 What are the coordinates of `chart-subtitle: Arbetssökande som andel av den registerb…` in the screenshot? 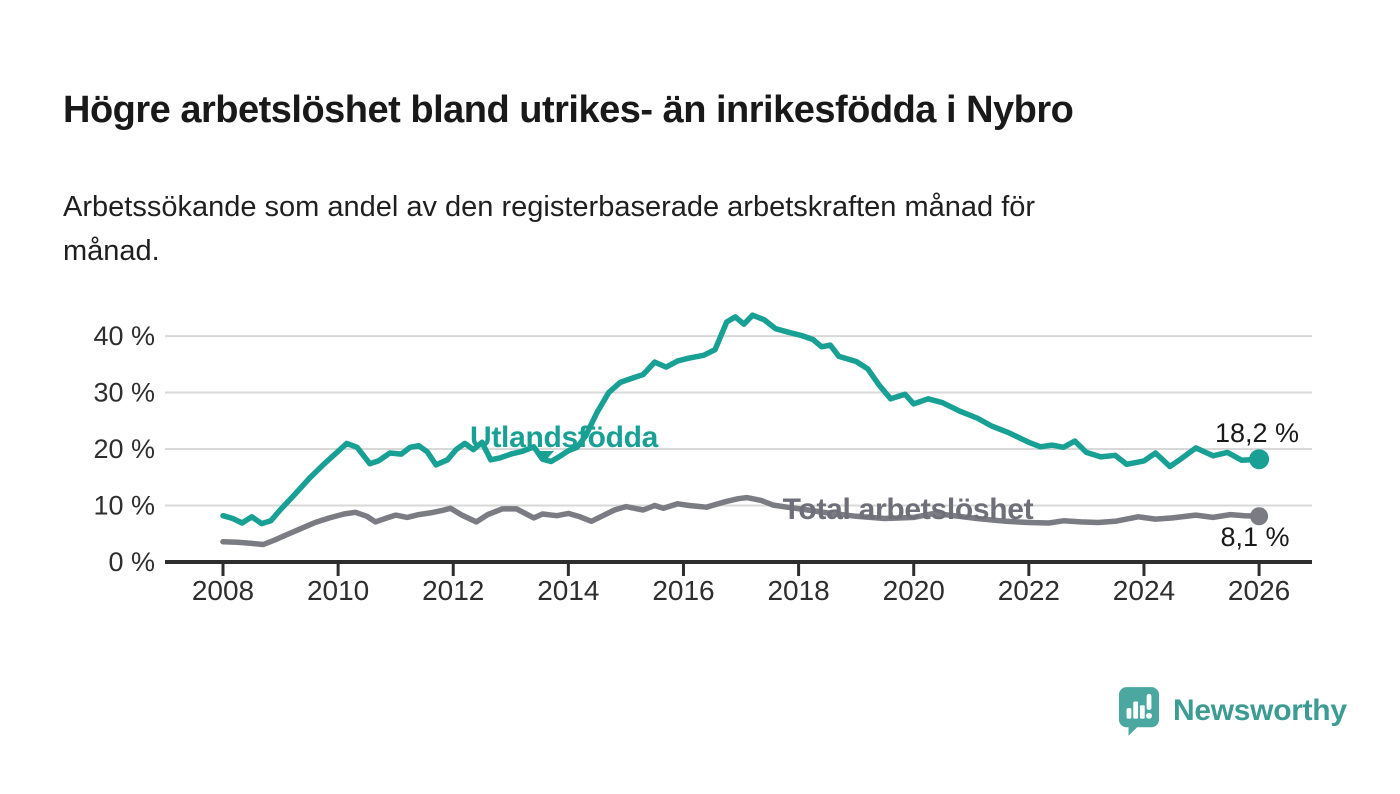 It's located at (549, 229).